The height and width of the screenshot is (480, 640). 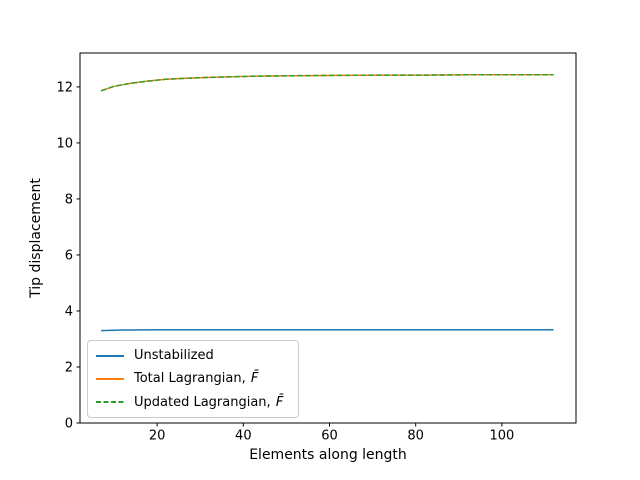 What do you see at coordinates (110, 378) in the screenshot?
I see `legend-line-sample-total-lagrangian` at bounding box center [110, 378].